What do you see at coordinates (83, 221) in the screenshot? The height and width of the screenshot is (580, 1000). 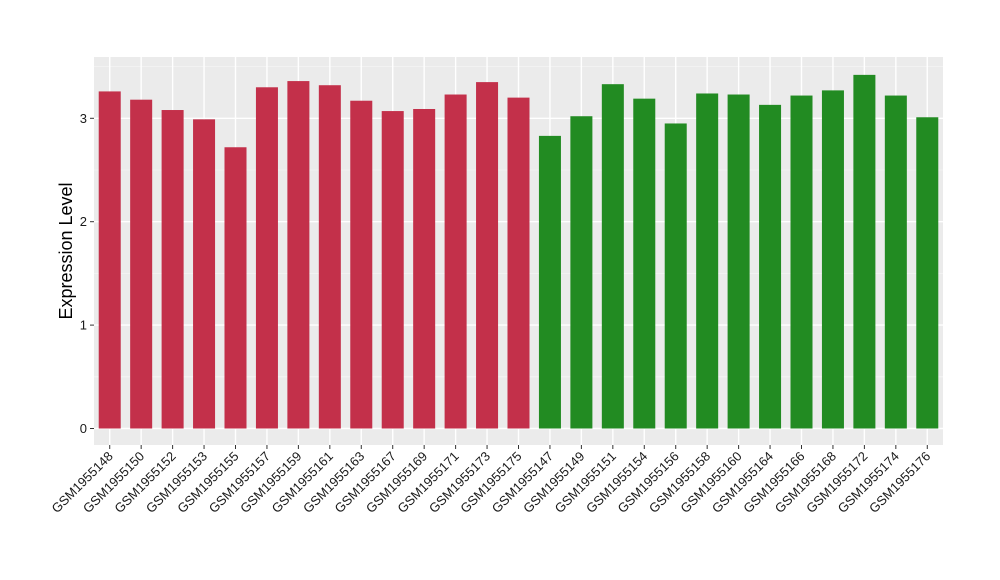 I see `y-tick-label: 2` at bounding box center [83, 221].